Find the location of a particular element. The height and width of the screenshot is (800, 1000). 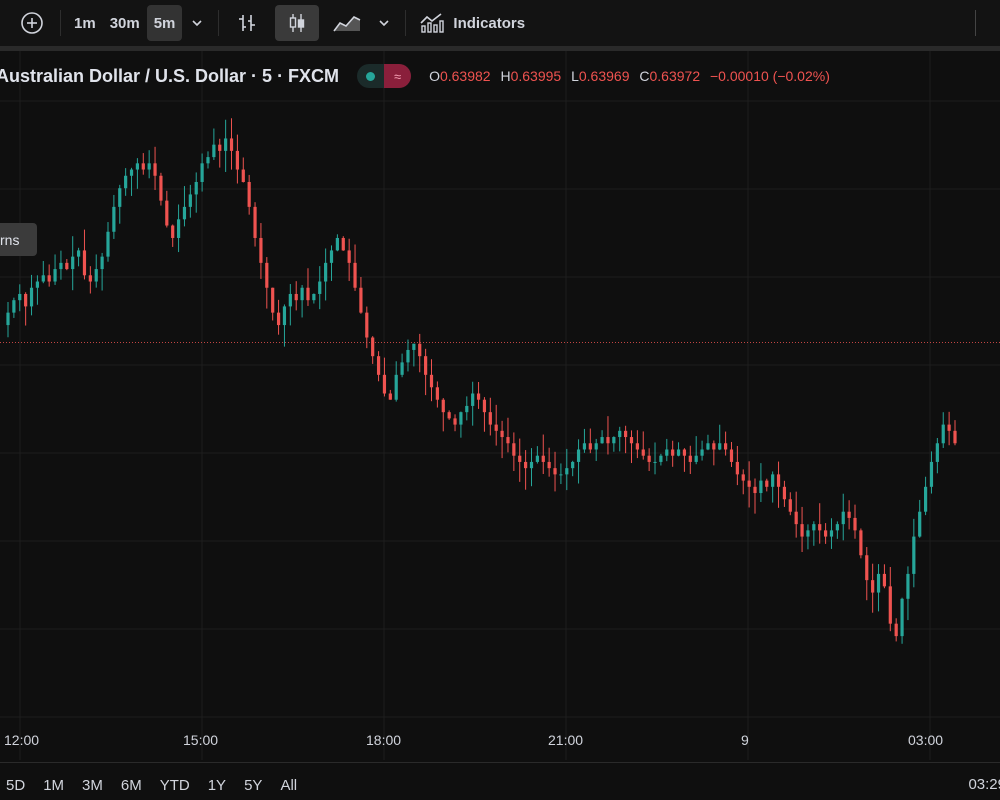

interval-dropdown-button is located at coordinates (197, 23).